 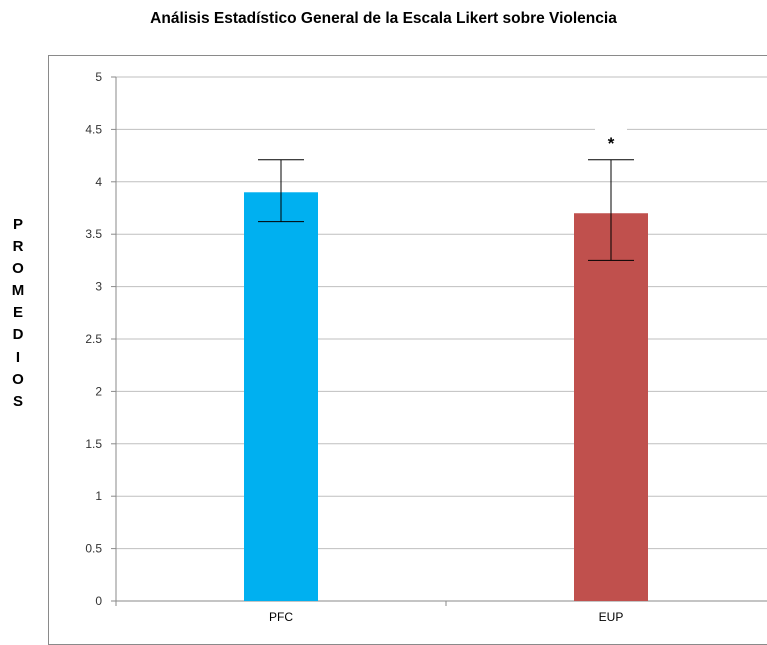 I want to click on x-tick-label-pfc: PFC, so click(x=281, y=617).